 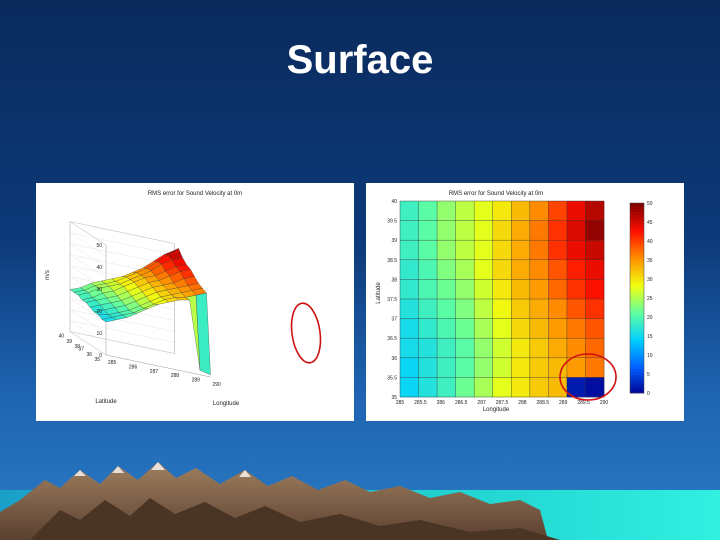 I want to click on surface-y-tick: 37, so click(x=81, y=350).